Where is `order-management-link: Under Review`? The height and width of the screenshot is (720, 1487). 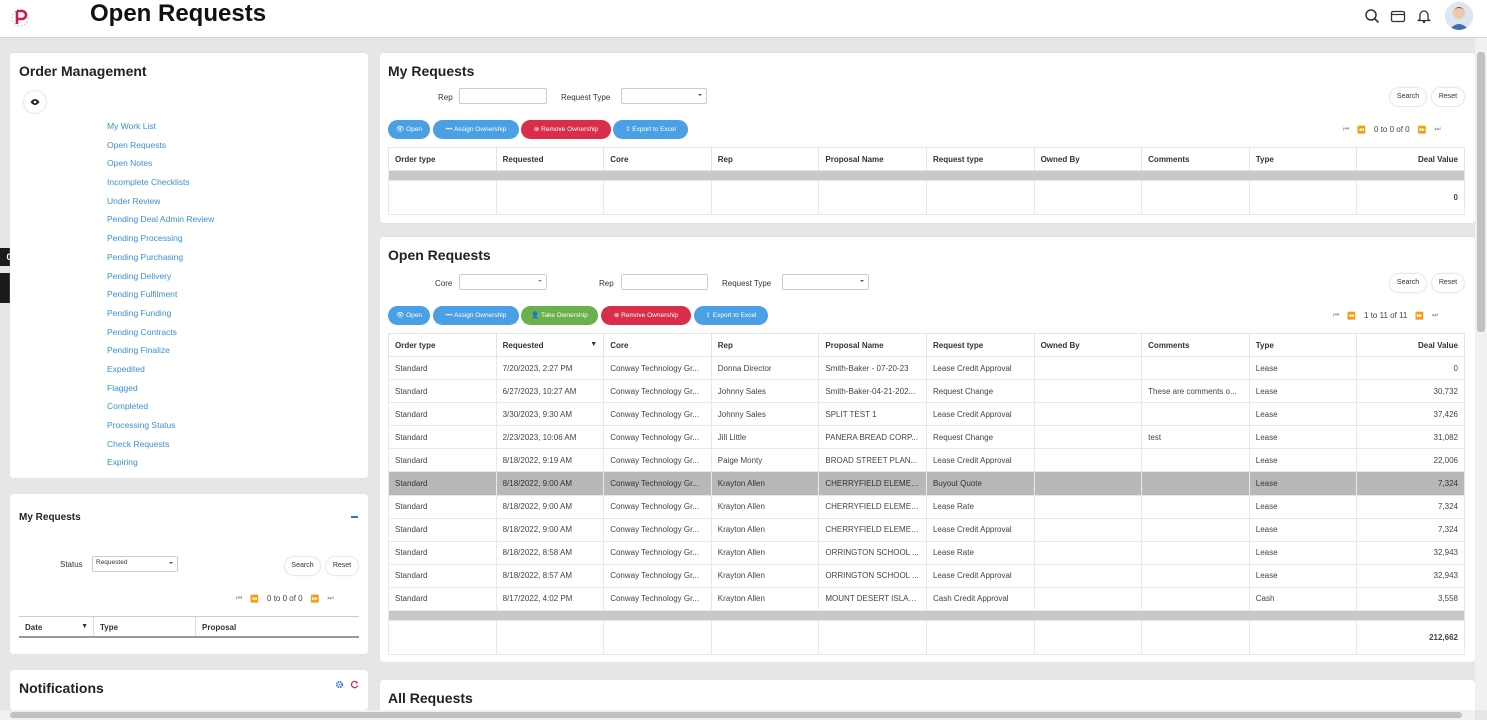 order-management-link: Under Review is located at coordinates (134, 200).